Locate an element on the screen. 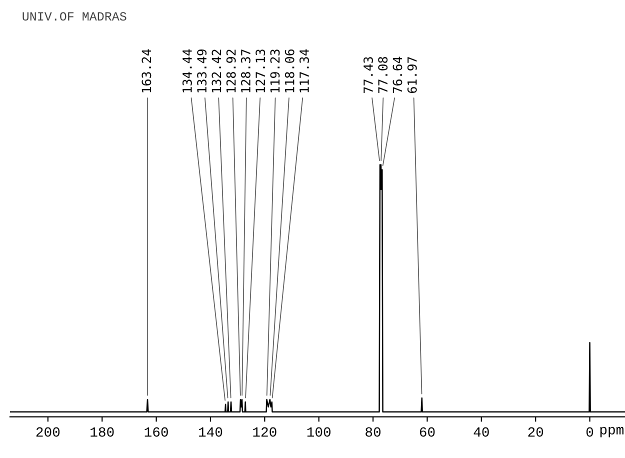 The image size is (625, 458). x-tick-label: 0 is located at coordinates (590, 432).